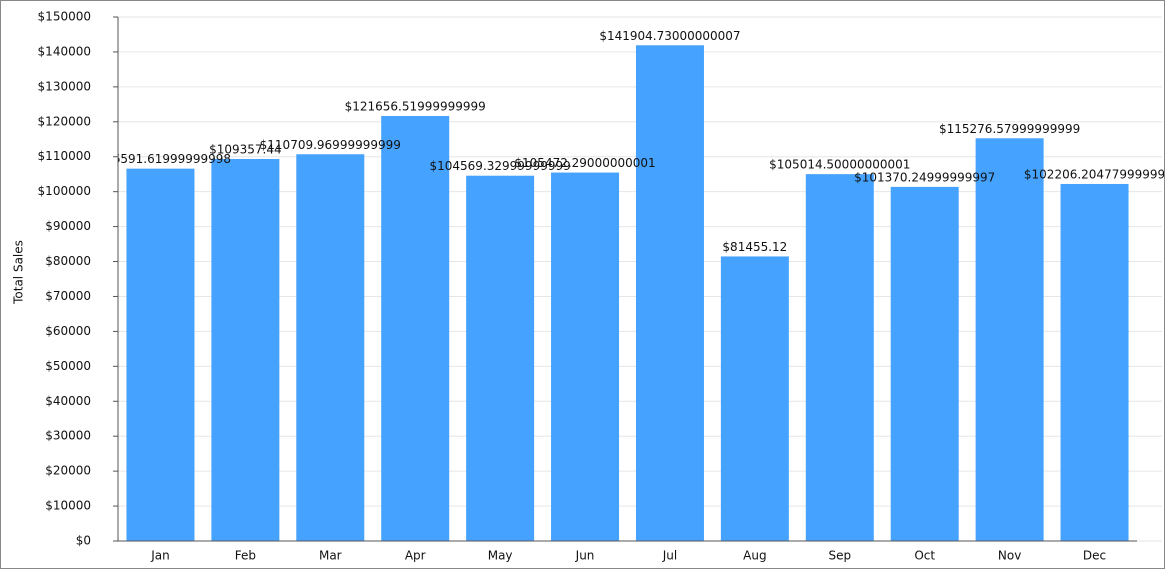 This screenshot has height=569, width=1165. What do you see at coordinates (1094, 556) in the screenshot?
I see `x-tick-label: Dec` at bounding box center [1094, 556].